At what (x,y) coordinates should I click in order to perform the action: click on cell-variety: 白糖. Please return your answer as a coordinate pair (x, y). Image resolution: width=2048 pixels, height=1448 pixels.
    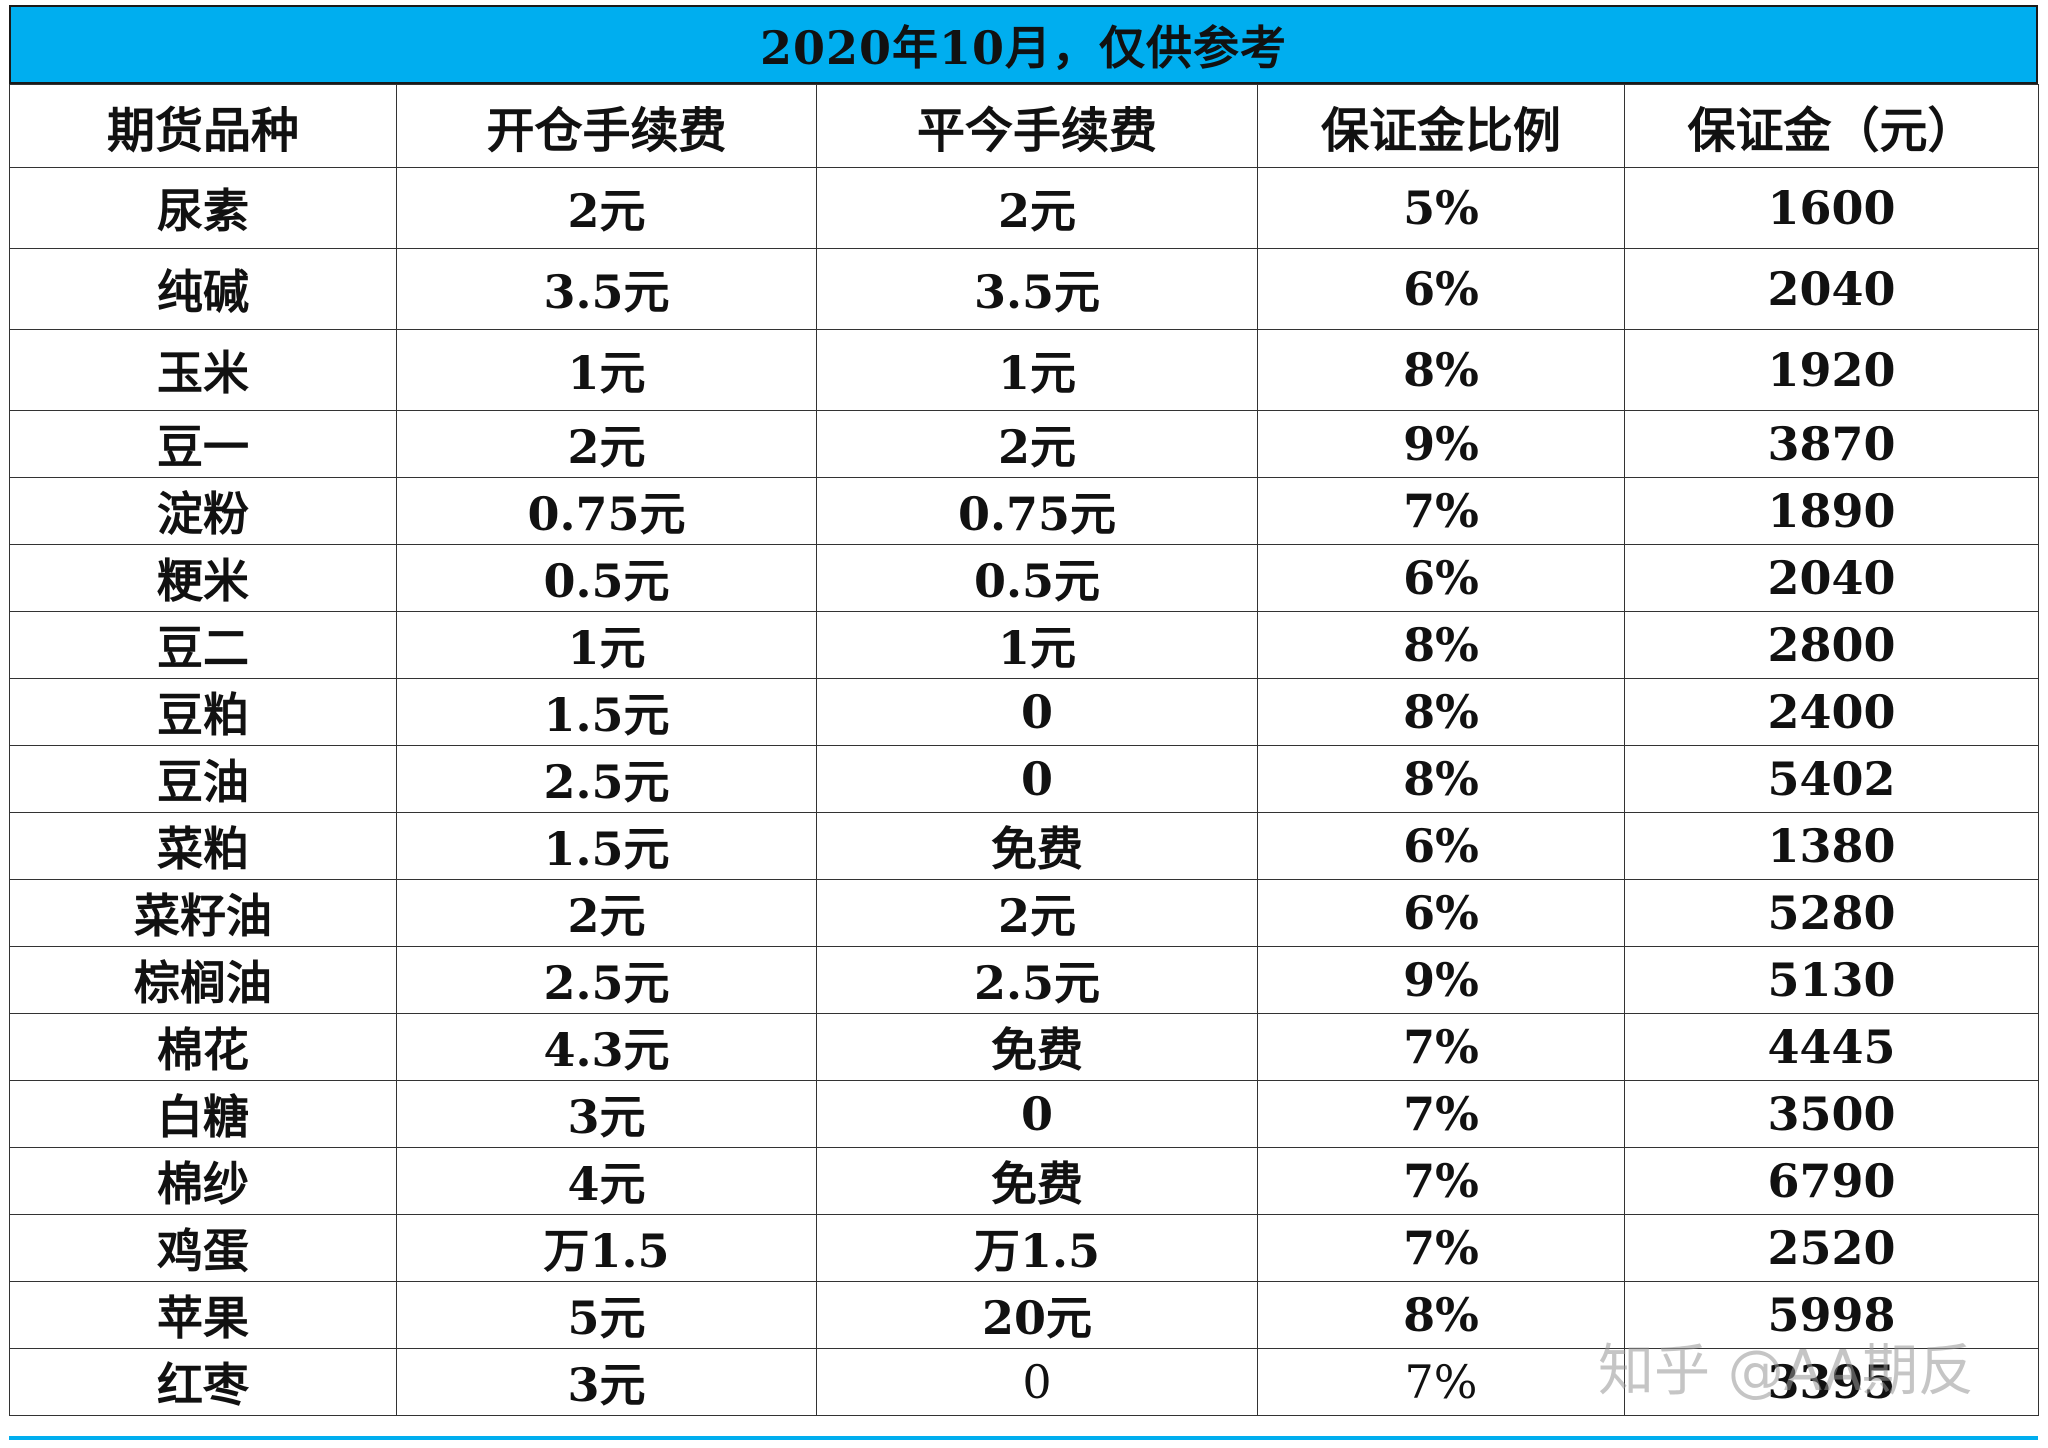
    Looking at the image, I should click on (203, 1114).